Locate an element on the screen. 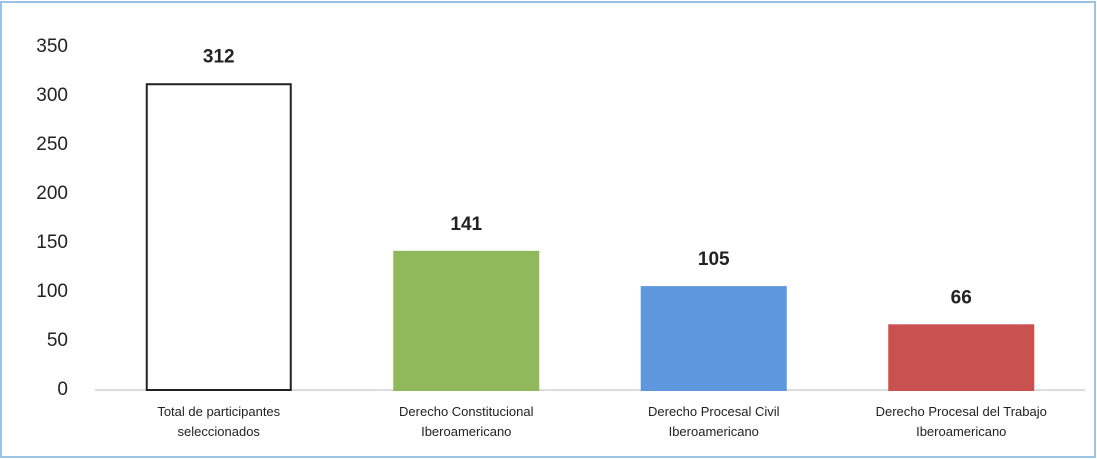 The height and width of the screenshot is (459, 1097). value-label: 312 is located at coordinates (219, 56).